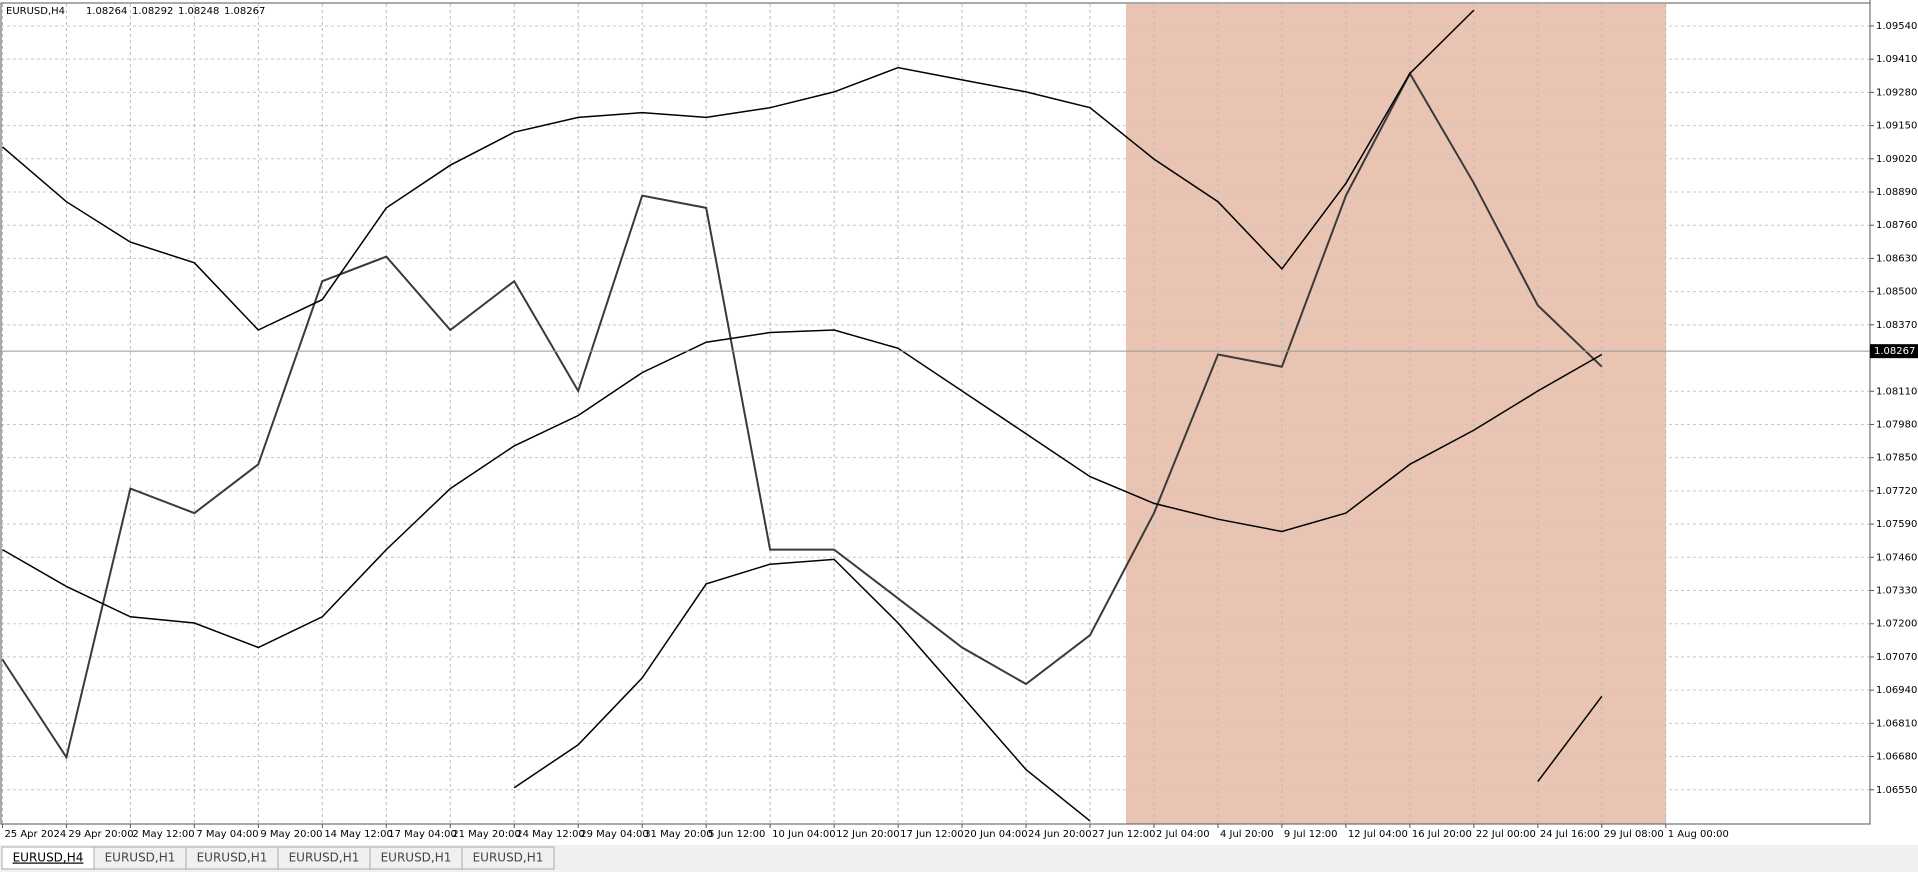 The width and height of the screenshot is (1918, 872). Describe the element at coordinates (1896, 26) in the screenshot. I see `y-tick-label: 1.09540` at that location.